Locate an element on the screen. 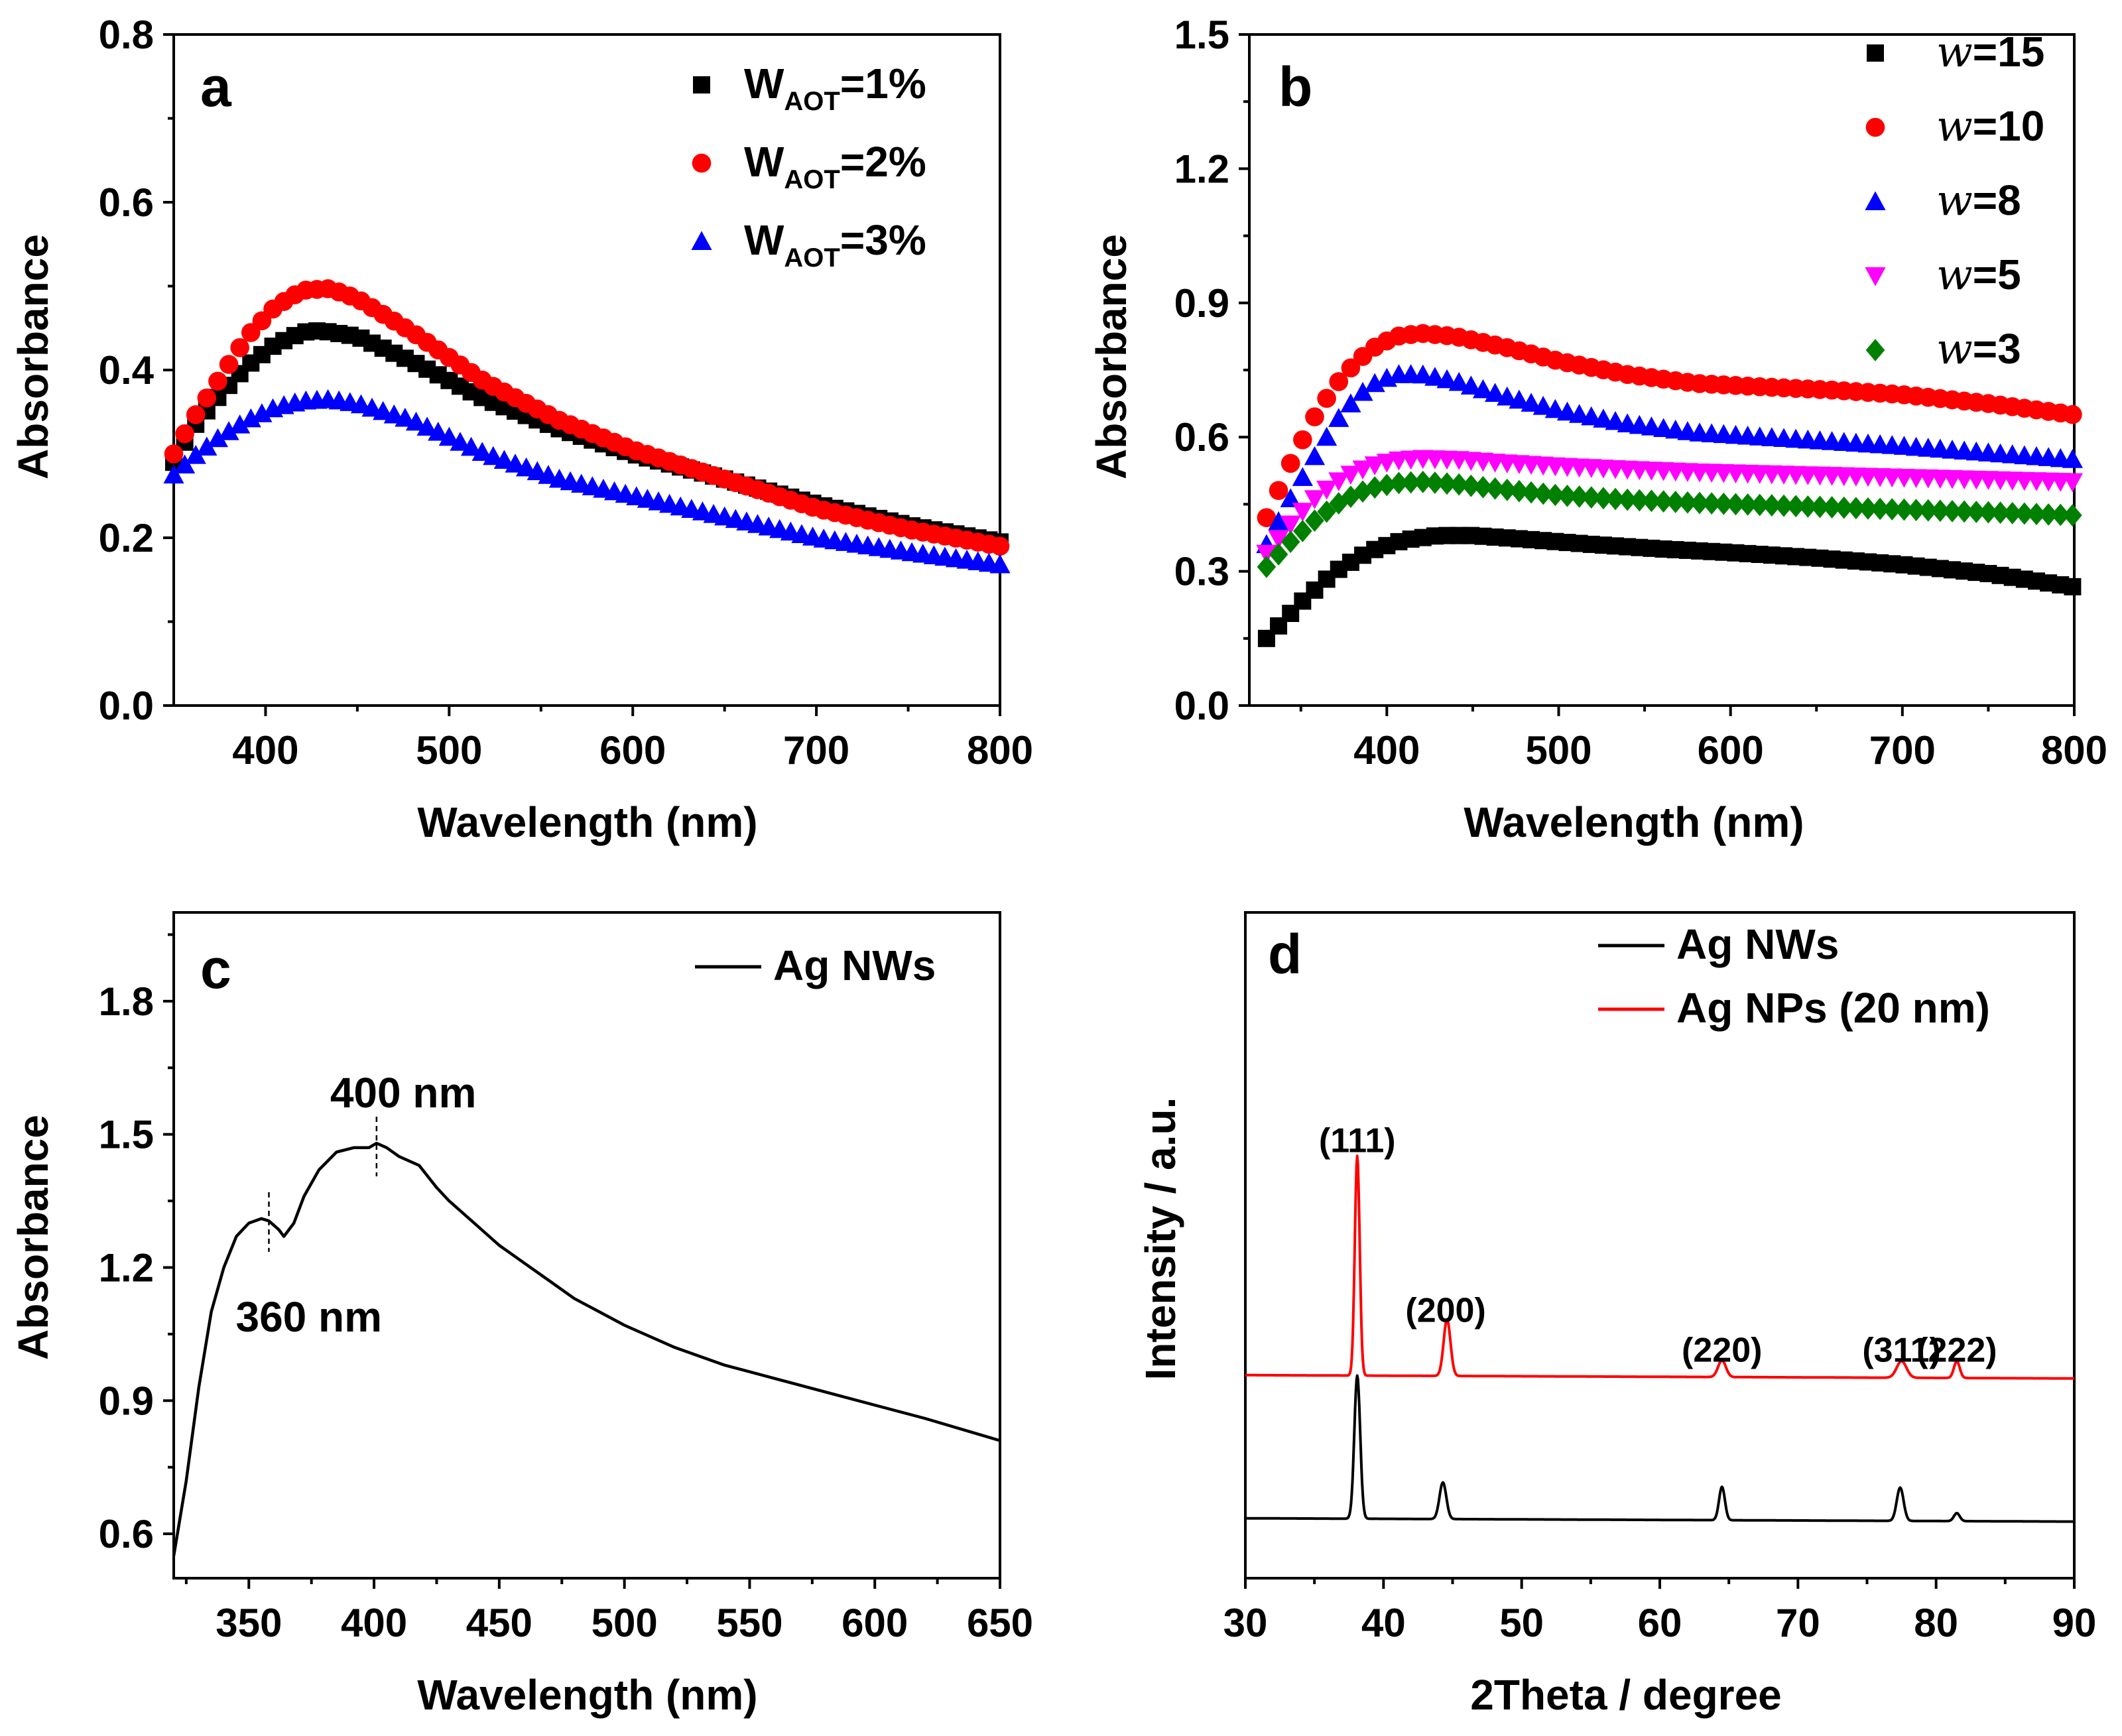  legend-entry: w=5 is located at coordinates (1943, 275).